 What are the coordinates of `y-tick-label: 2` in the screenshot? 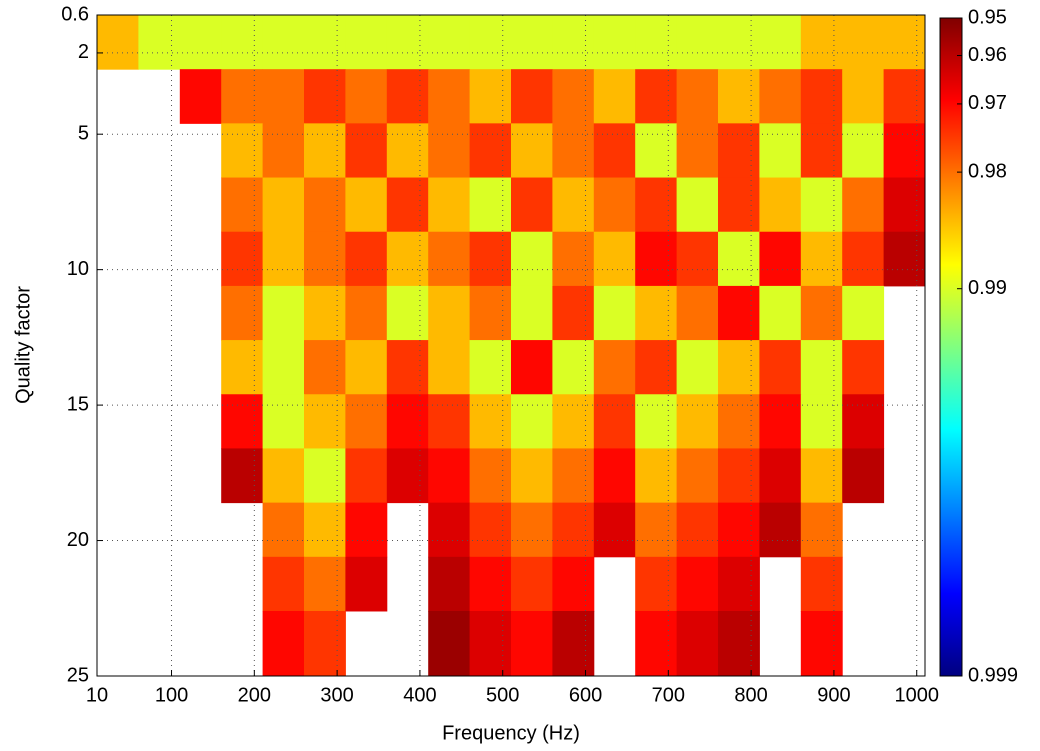 It's located at (83, 52).